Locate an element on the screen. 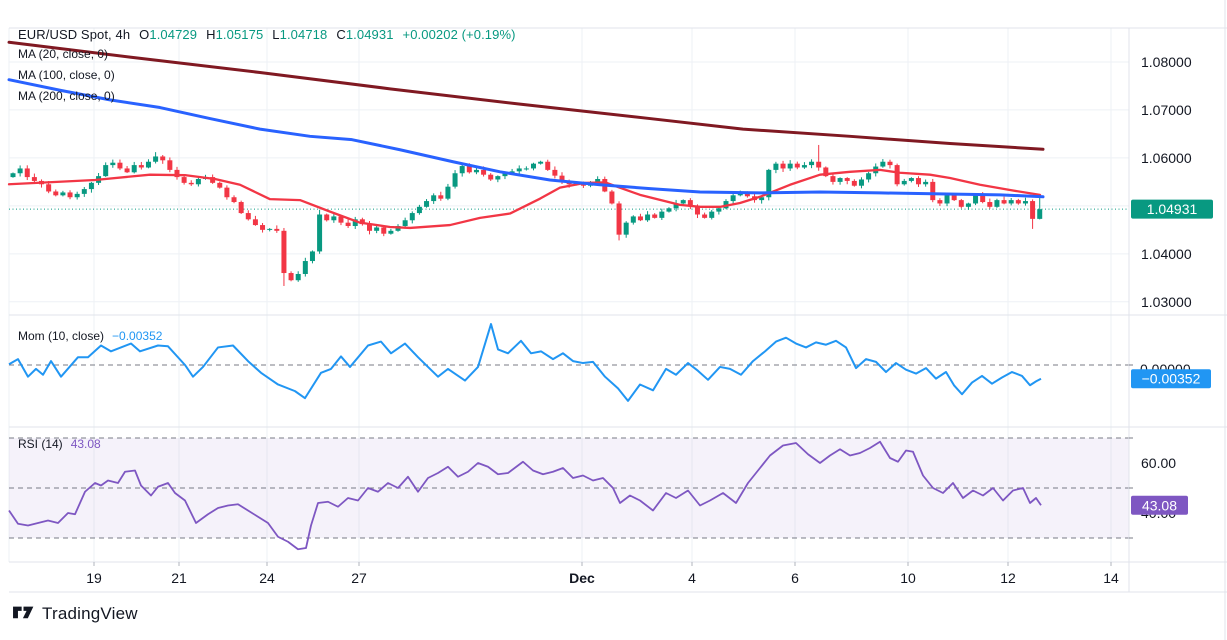  momentum-line is located at coordinates (525, 362).